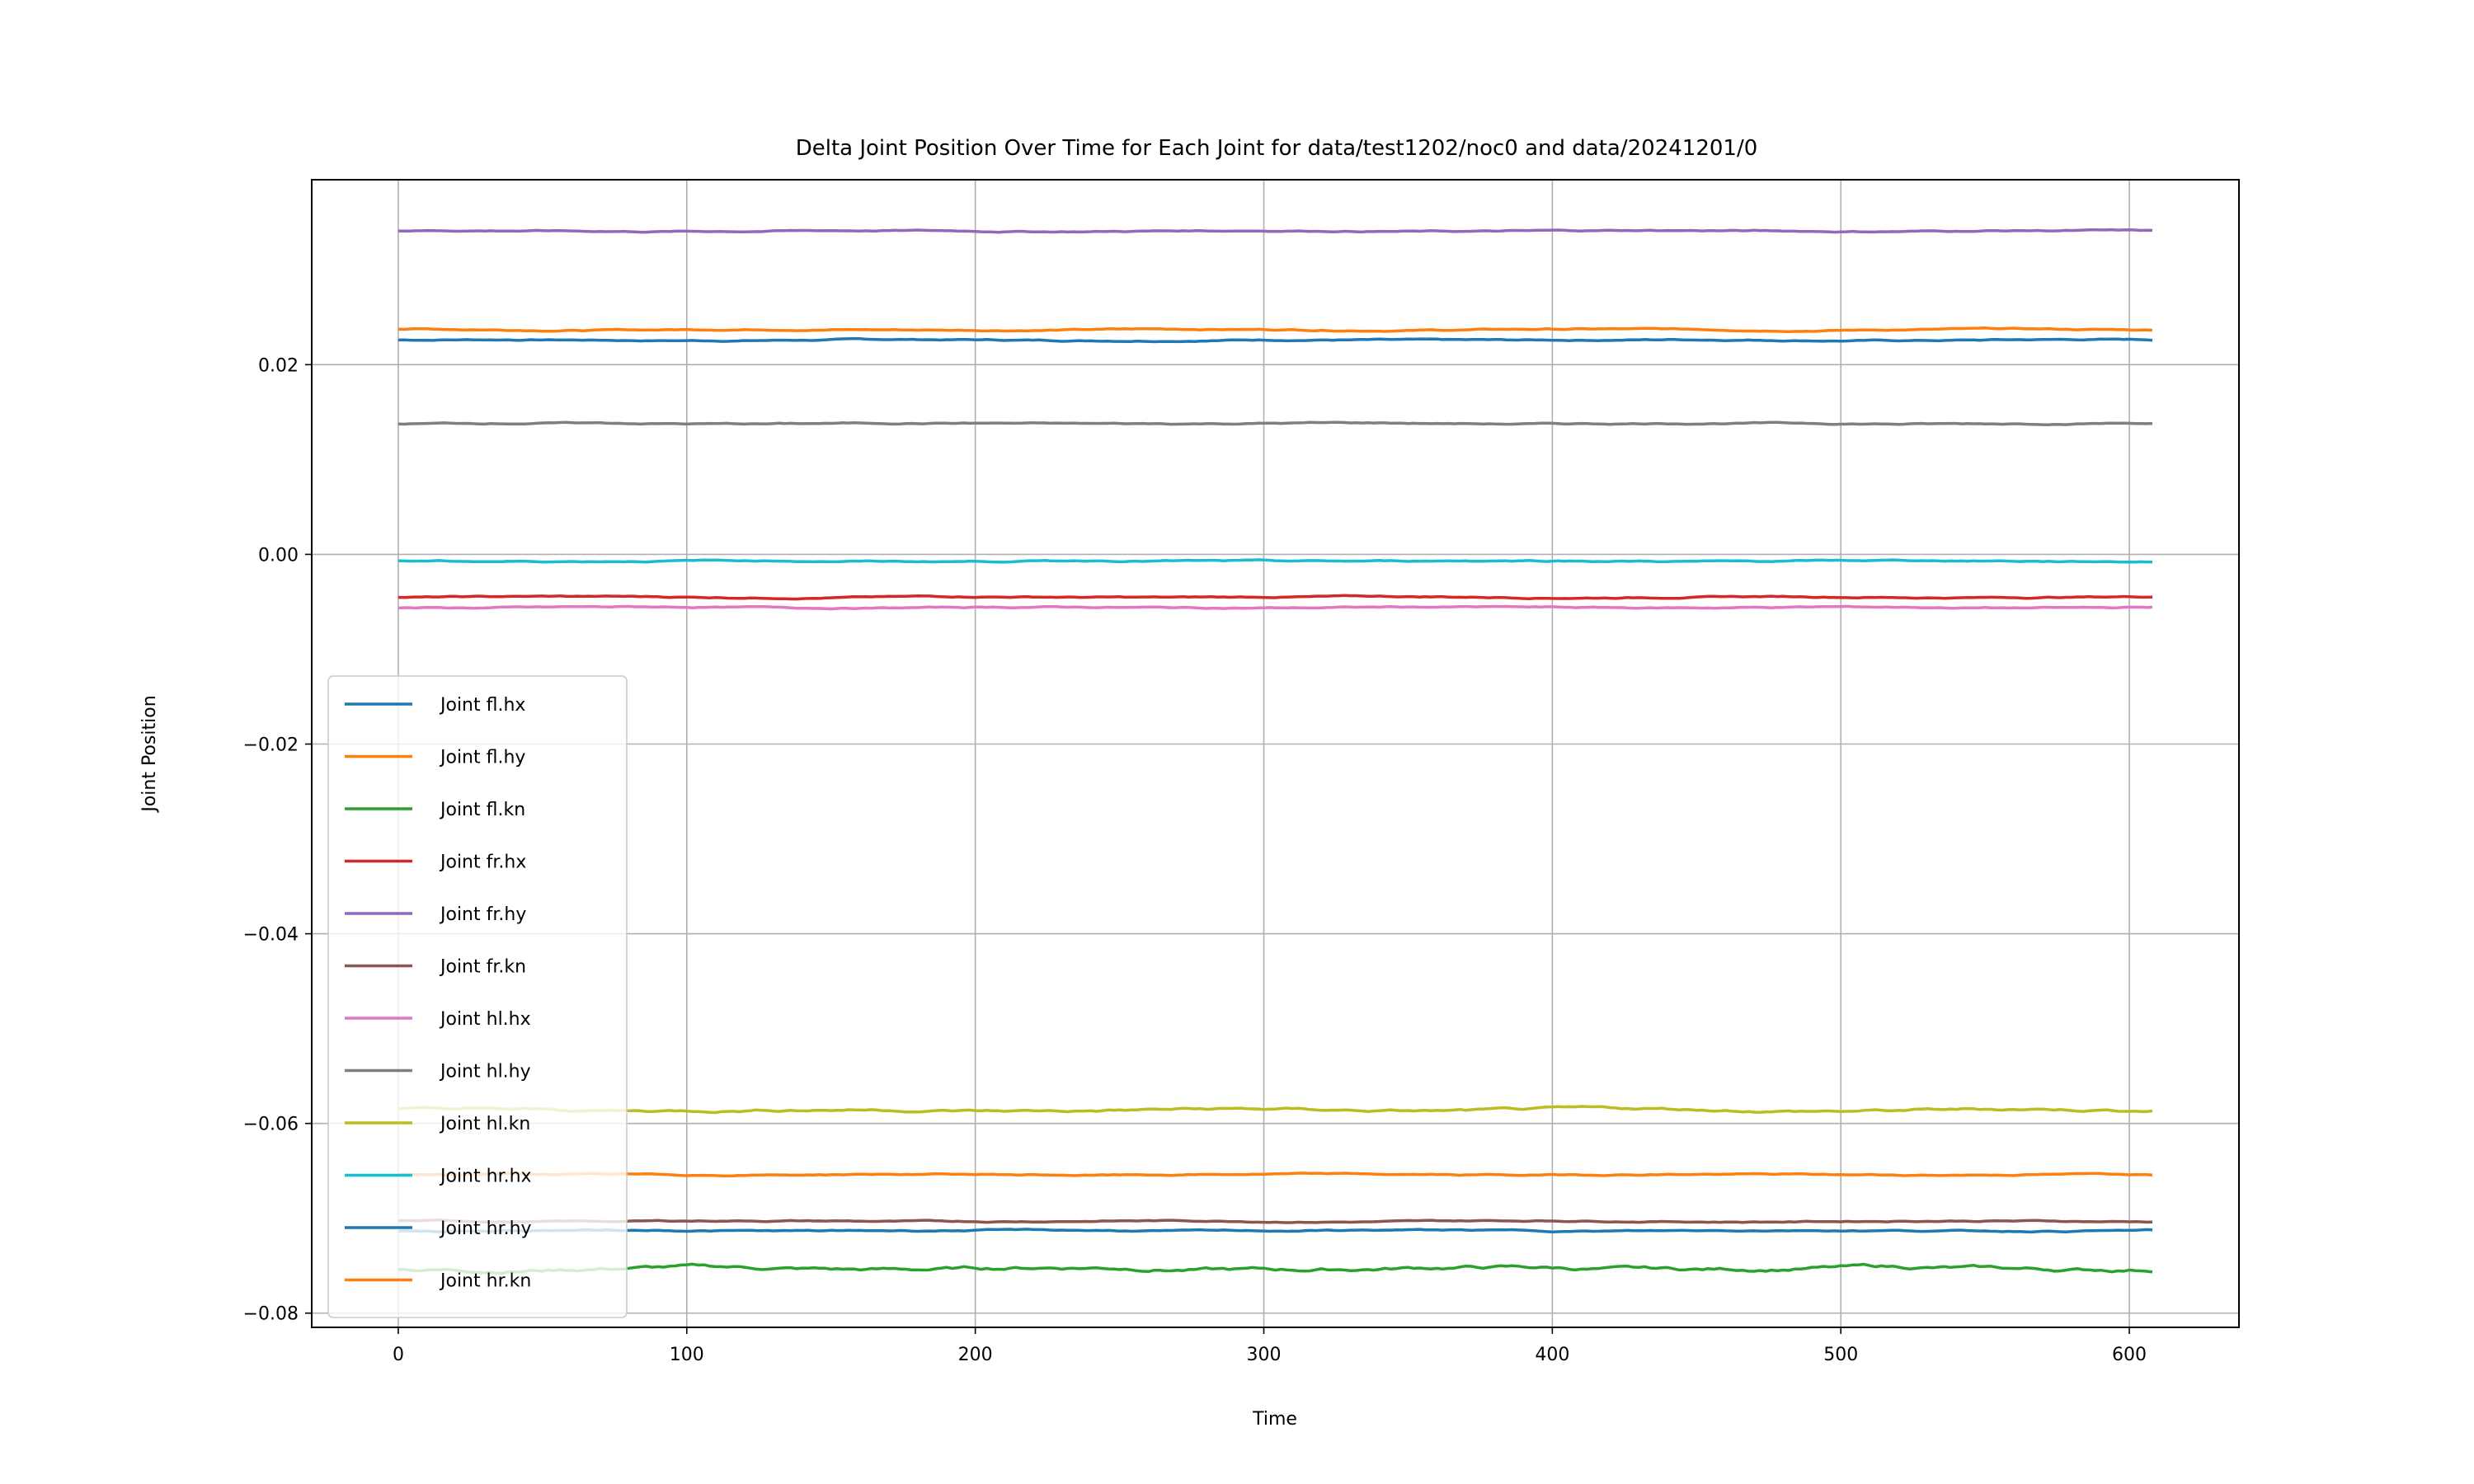 The width and height of the screenshot is (2474, 1484). I want to click on y-tick-label: 0.00, so click(278, 555).